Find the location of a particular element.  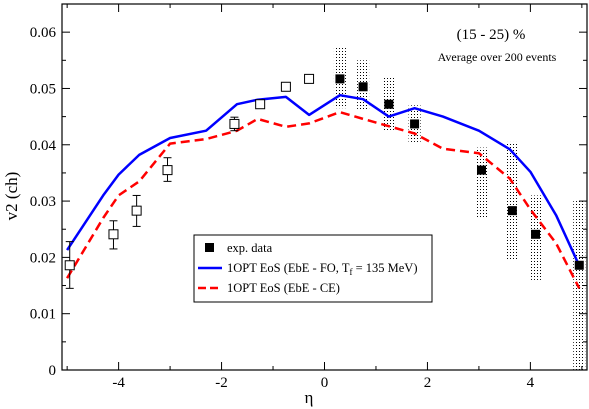

x-tick-label: -4 is located at coordinates (118, 383).